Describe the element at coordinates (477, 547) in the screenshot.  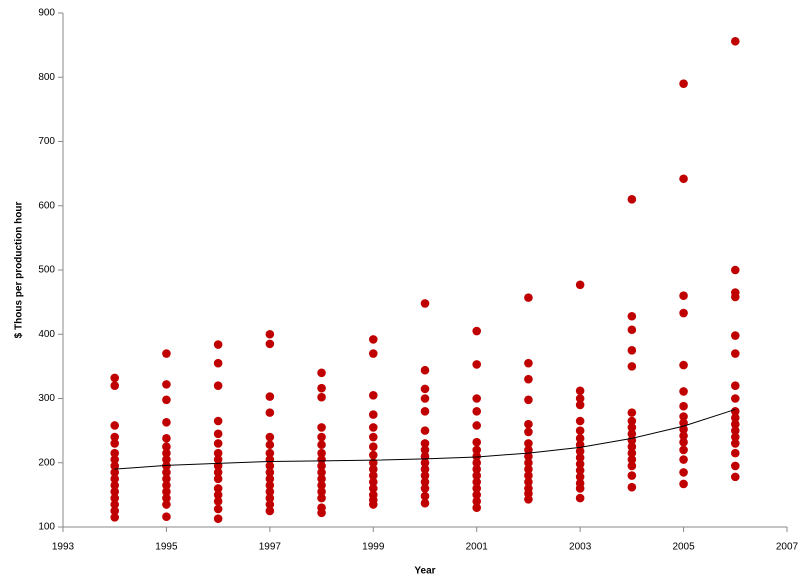
I see `x-tick-label: 2001` at that location.